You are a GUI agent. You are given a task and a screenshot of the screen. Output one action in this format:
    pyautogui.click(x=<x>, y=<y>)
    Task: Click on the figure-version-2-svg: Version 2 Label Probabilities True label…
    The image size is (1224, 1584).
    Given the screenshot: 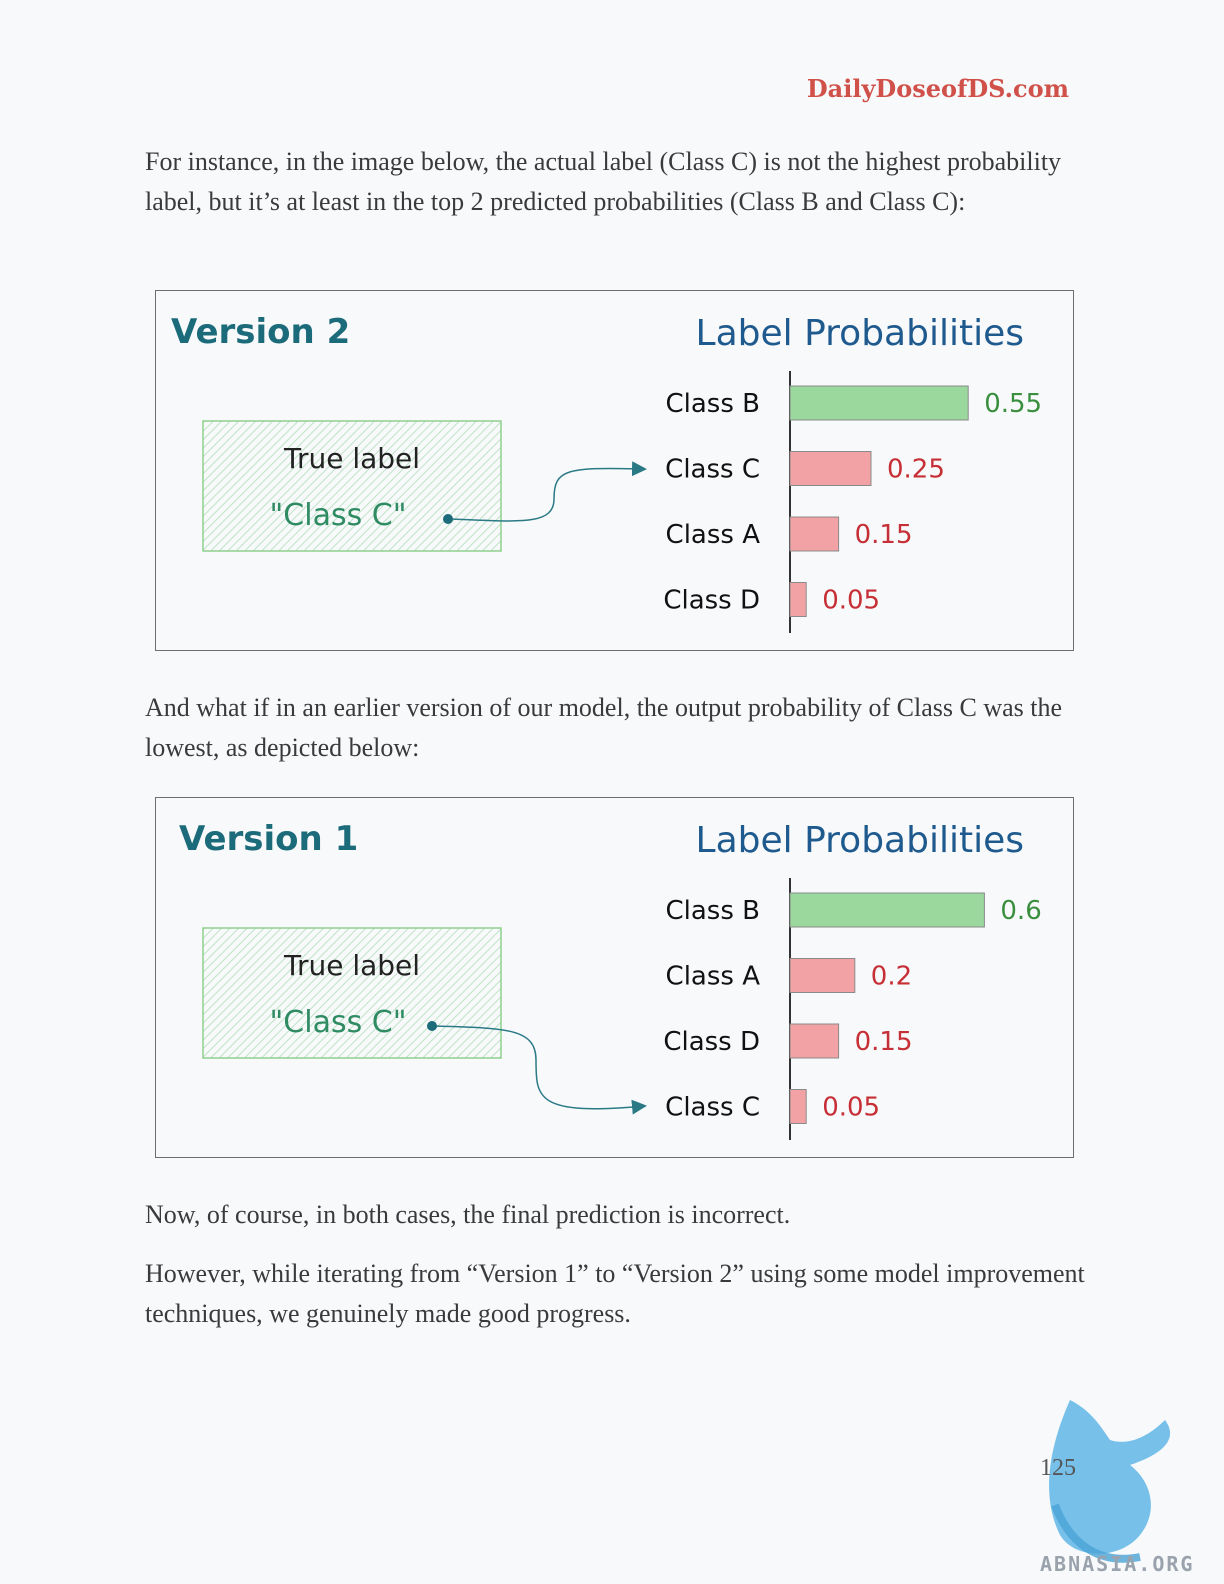 What is the action you would take?
    pyautogui.click(x=606, y=472)
    